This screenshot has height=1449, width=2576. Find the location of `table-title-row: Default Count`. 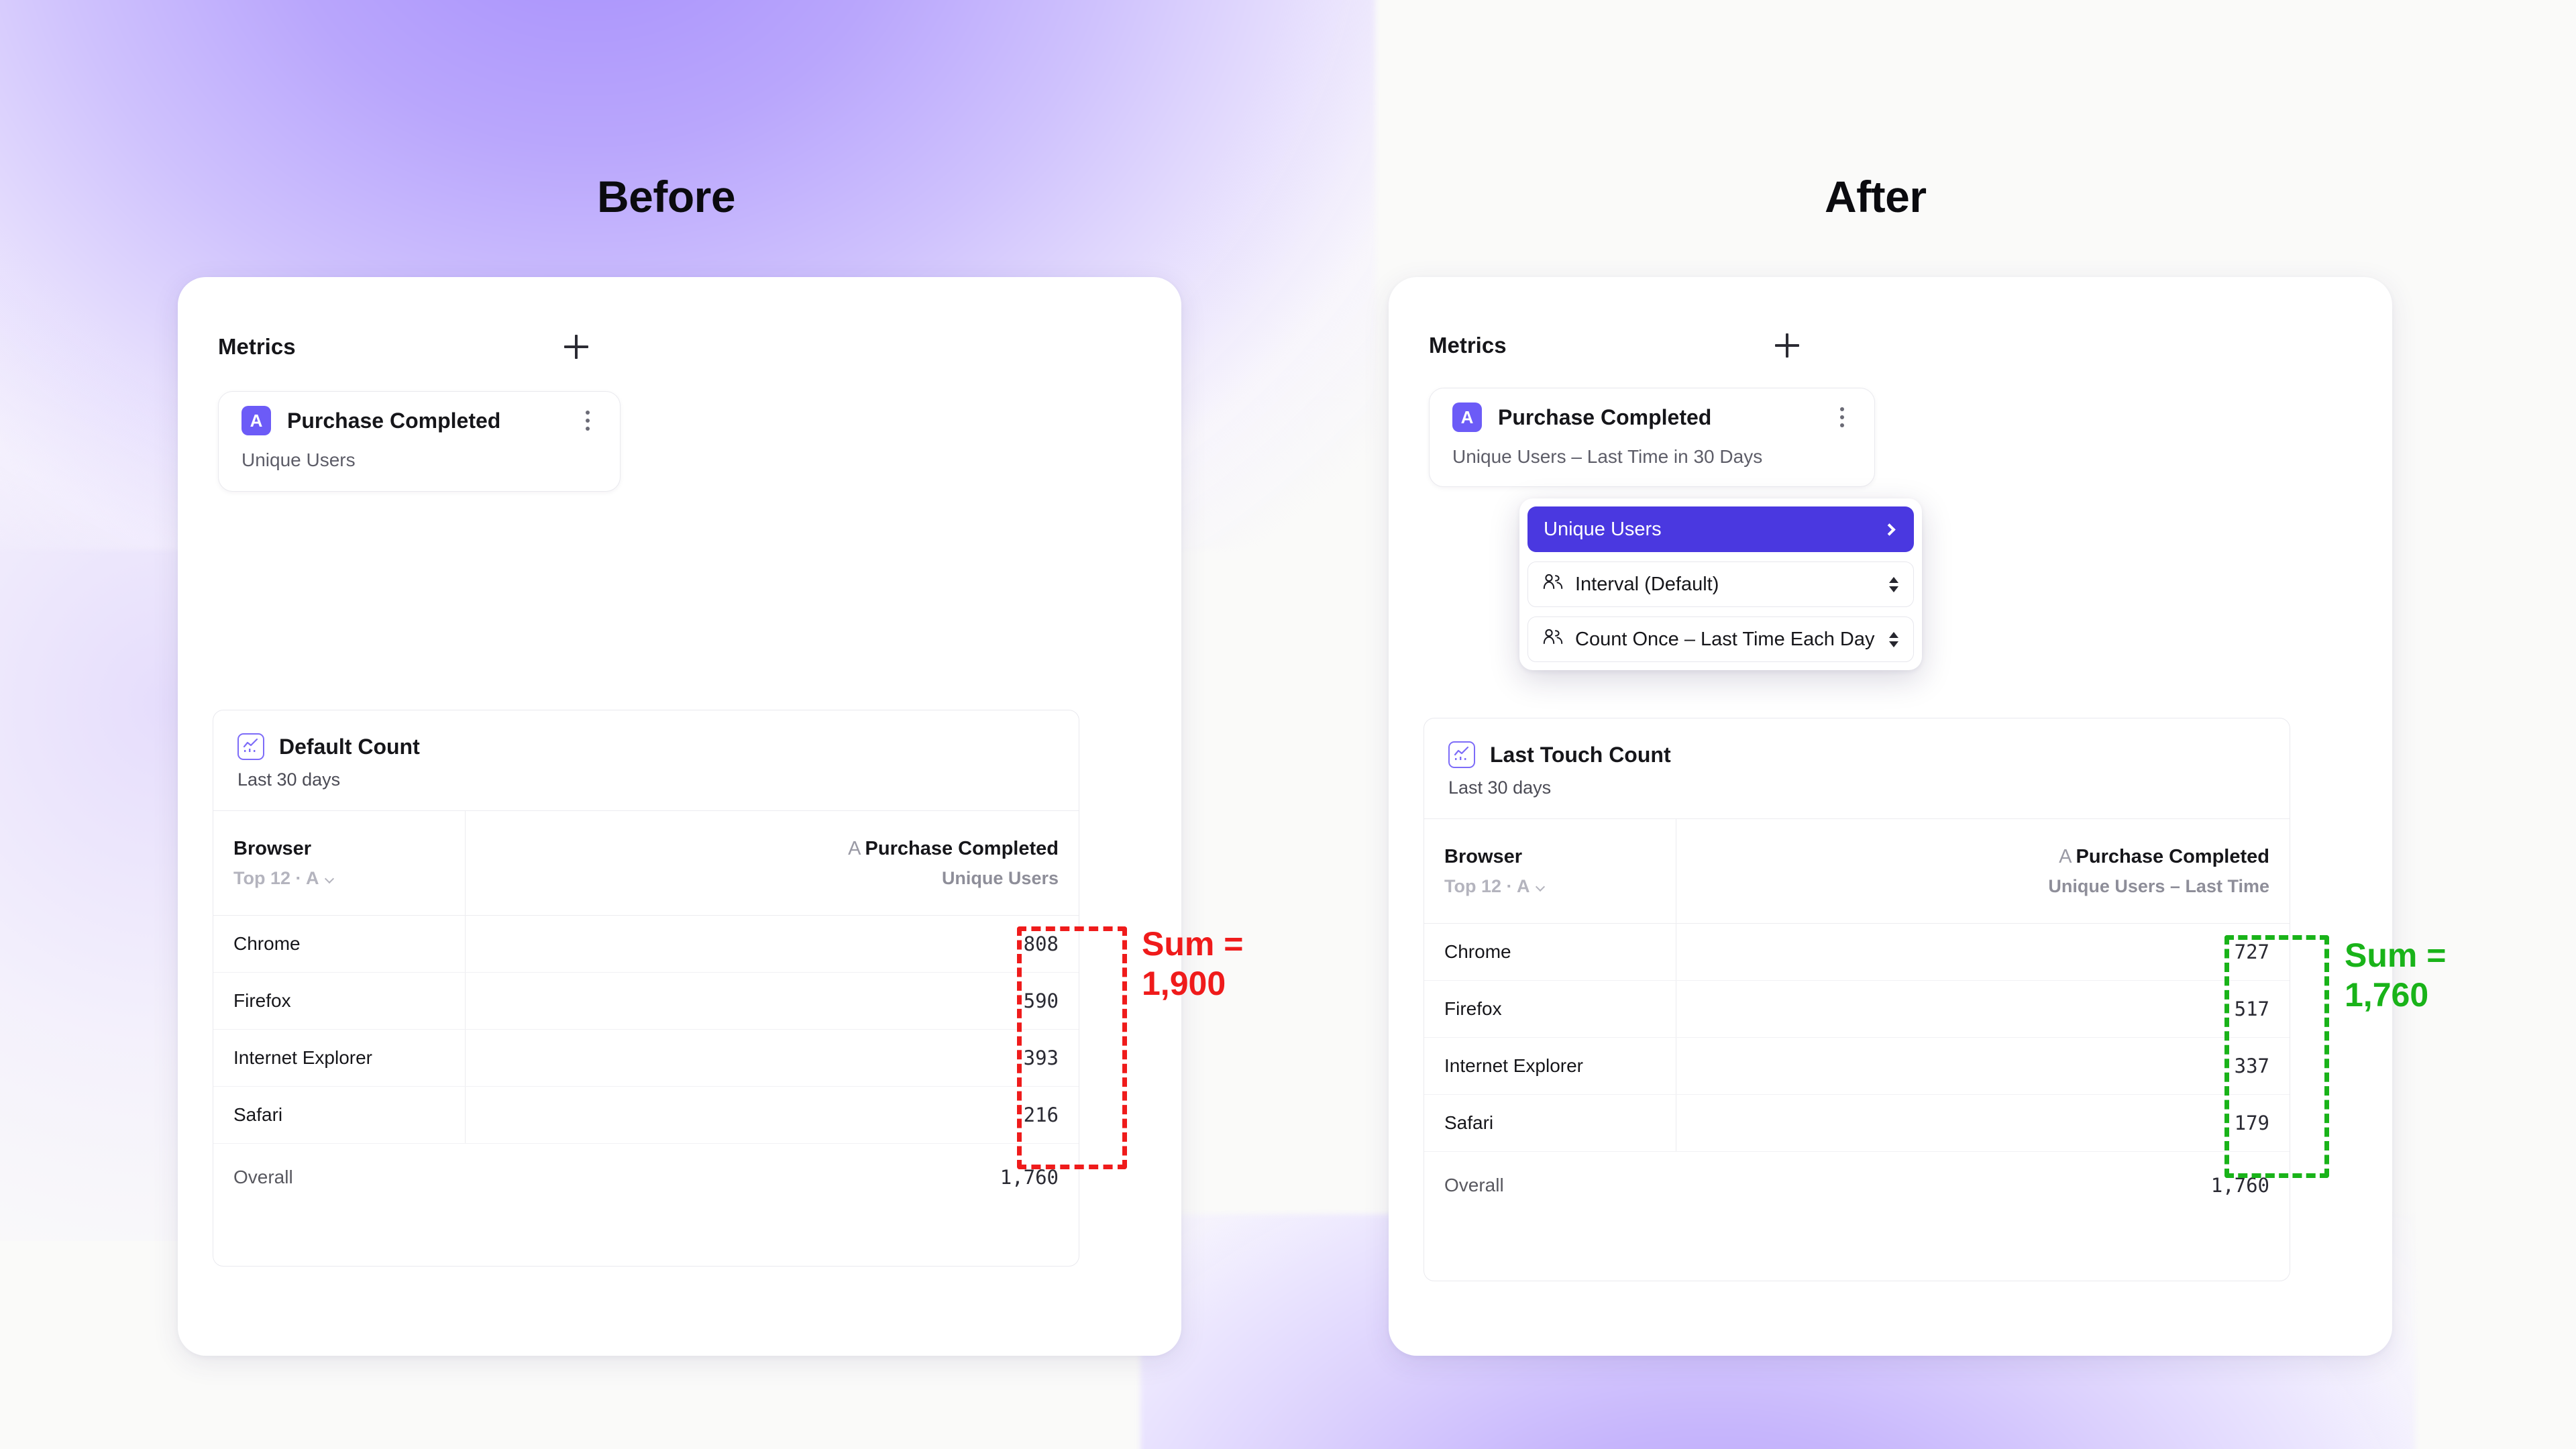

table-title-row: Default Count is located at coordinates (646, 735).